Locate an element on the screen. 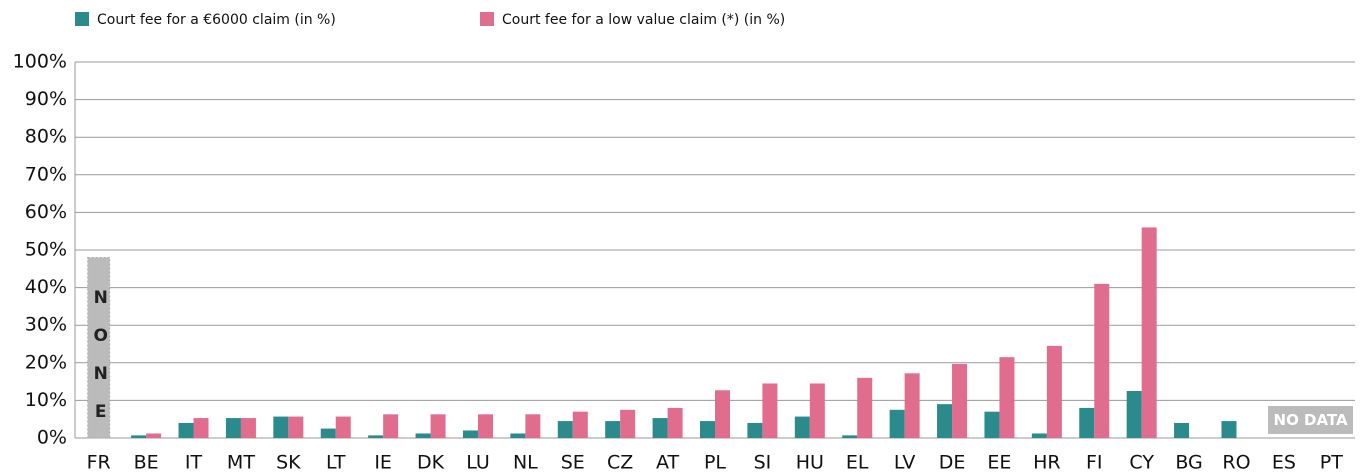 The image size is (1366, 475). y-tick-label: 90% is located at coordinates (46, 99).